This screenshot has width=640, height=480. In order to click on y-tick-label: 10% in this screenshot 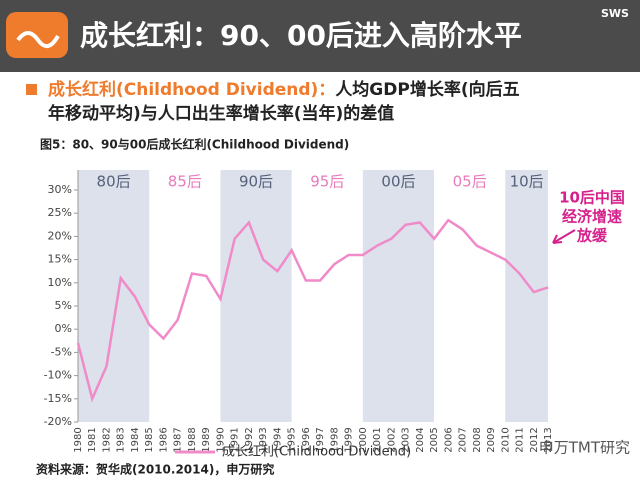, I will do `click(60, 282)`.